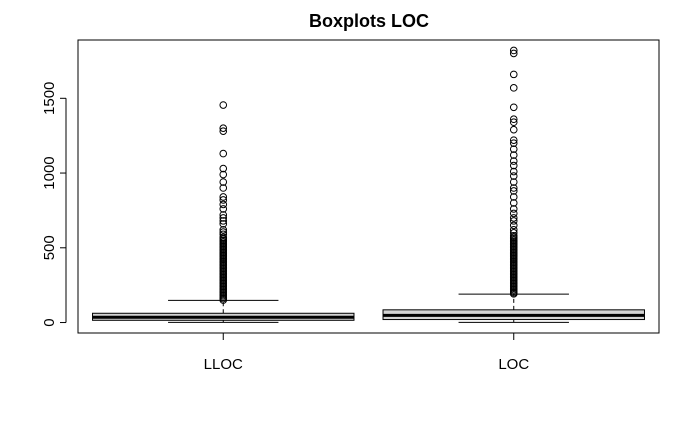  Describe the element at coordinates (49, 247) in the screenshot. I see `y-tick-label: 500` at that location.